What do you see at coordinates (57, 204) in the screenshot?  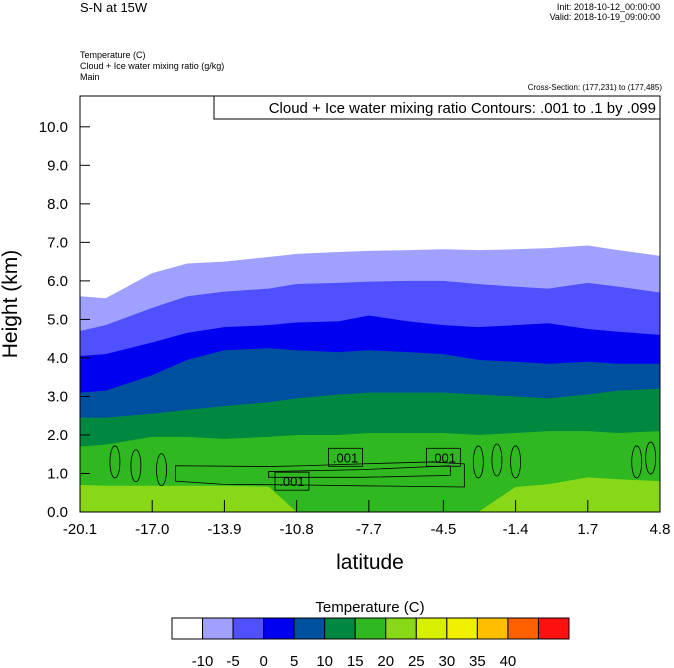 I see `y-tick-label: 8.0` at bounding box center [57, 204].